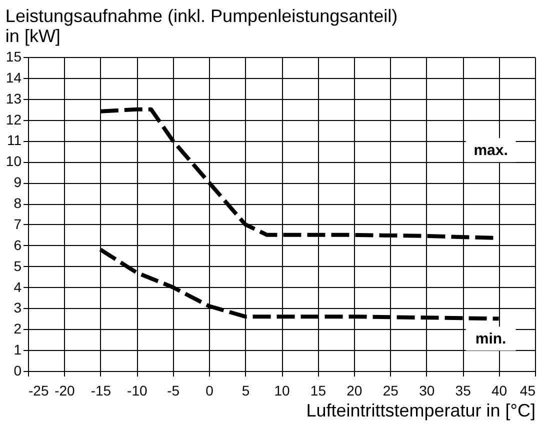 This screenshot has width=548, height=425. I want to click on x-tick-label: 40, so click(499, 390).